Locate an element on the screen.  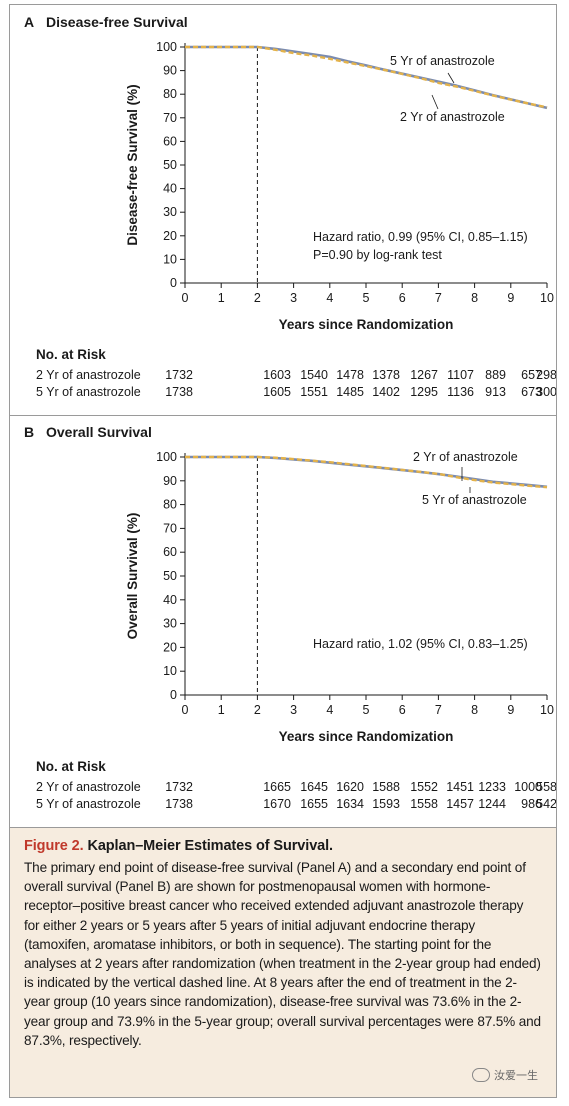
hazard-ratio-text: Hazard ratio, 1.02 (95% CI, 0.83–1.25) is located at coordinates (420, 644).